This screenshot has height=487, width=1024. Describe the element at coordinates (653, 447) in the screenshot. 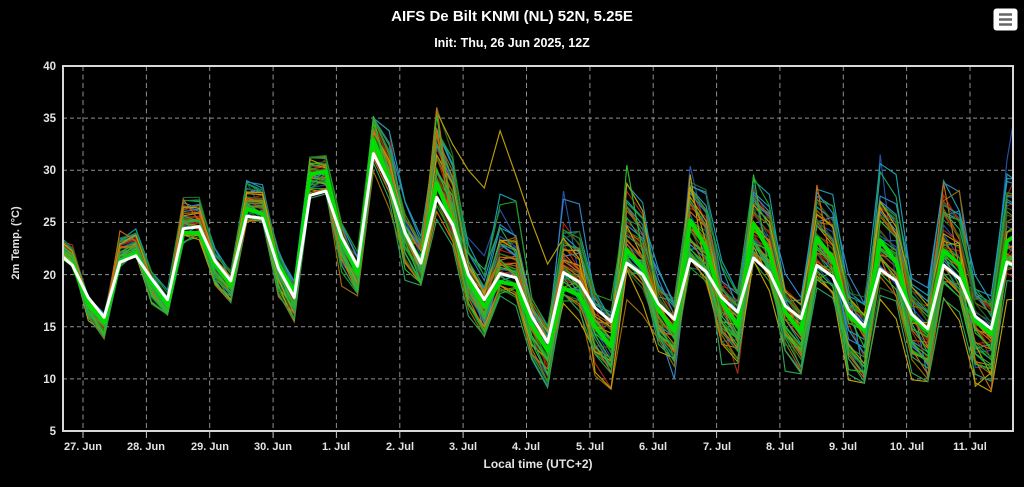

I see `svg-text: 6. Jul` at that location.